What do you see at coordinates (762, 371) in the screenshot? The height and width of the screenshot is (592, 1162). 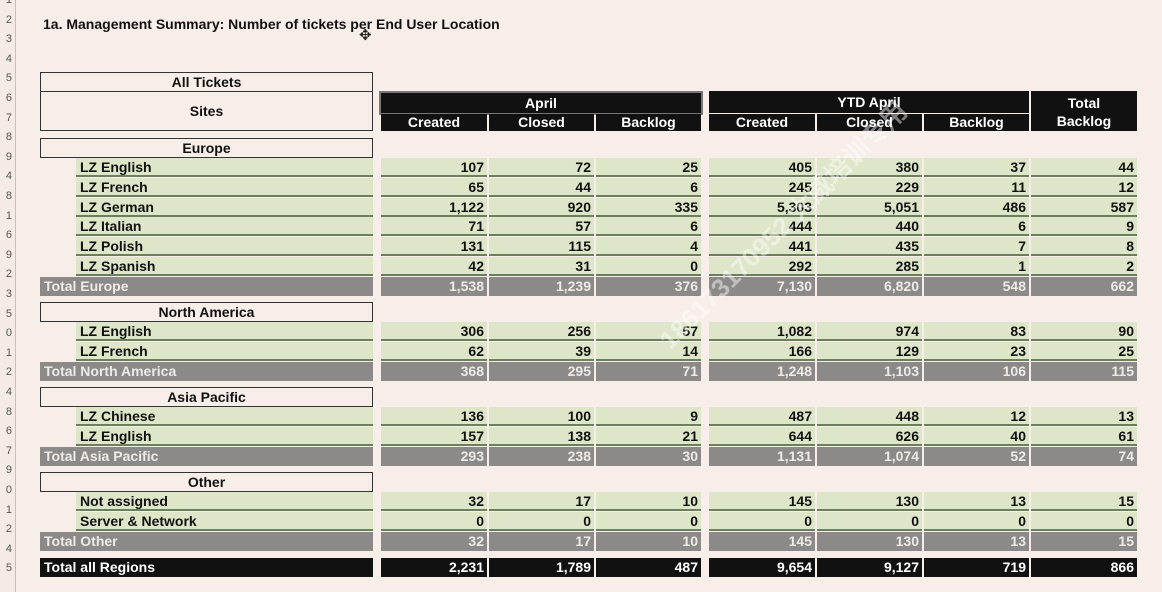 I see `section-total-row-value: 1,248` at bounding box center [762, 371].